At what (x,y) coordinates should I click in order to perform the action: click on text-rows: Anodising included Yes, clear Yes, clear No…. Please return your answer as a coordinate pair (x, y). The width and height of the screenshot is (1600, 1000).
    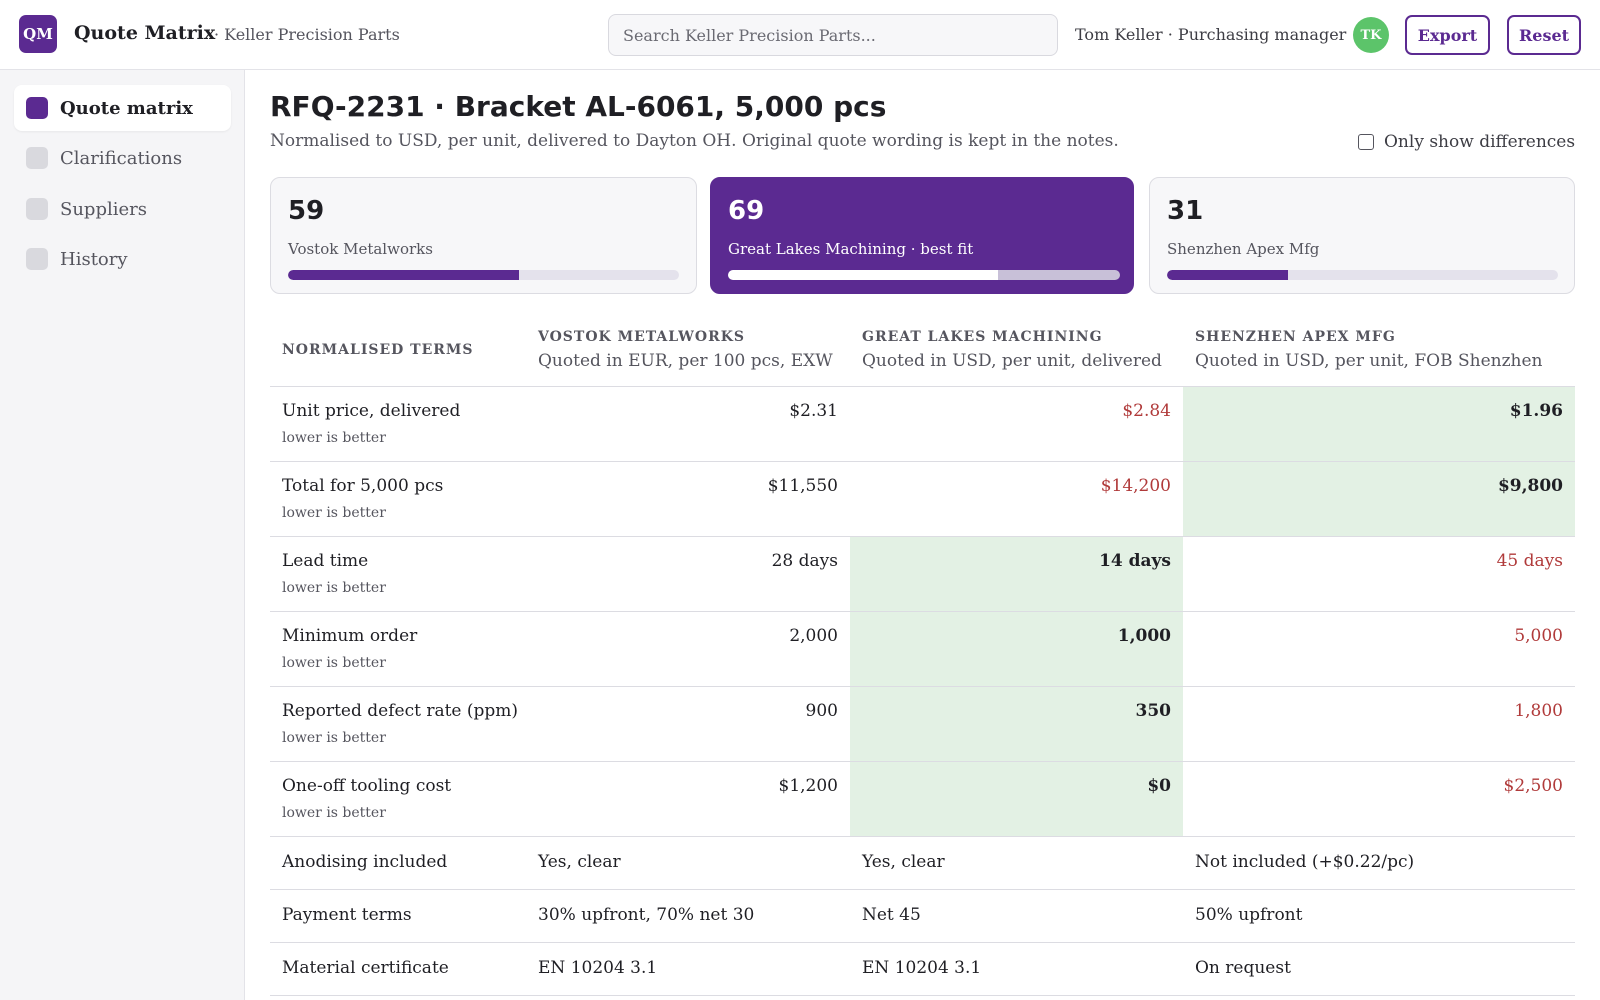
    Looking at the image, I should click on (922, 916).